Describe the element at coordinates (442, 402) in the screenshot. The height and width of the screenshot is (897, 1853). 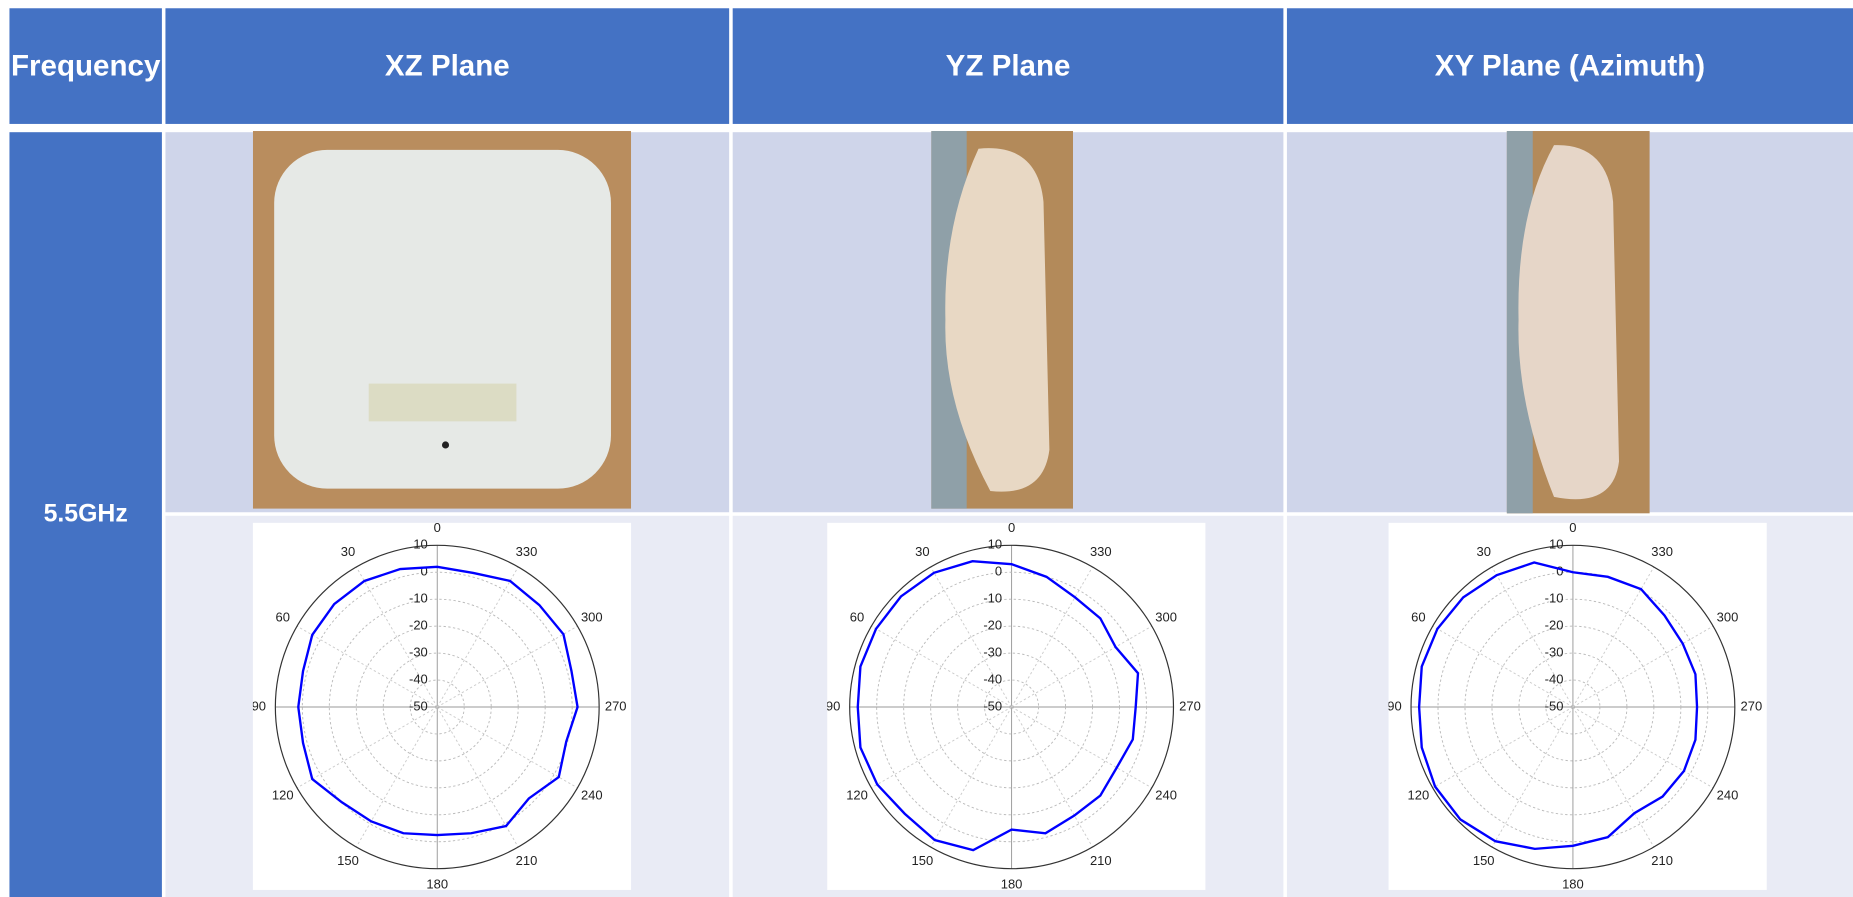
I see `tape` at that location.